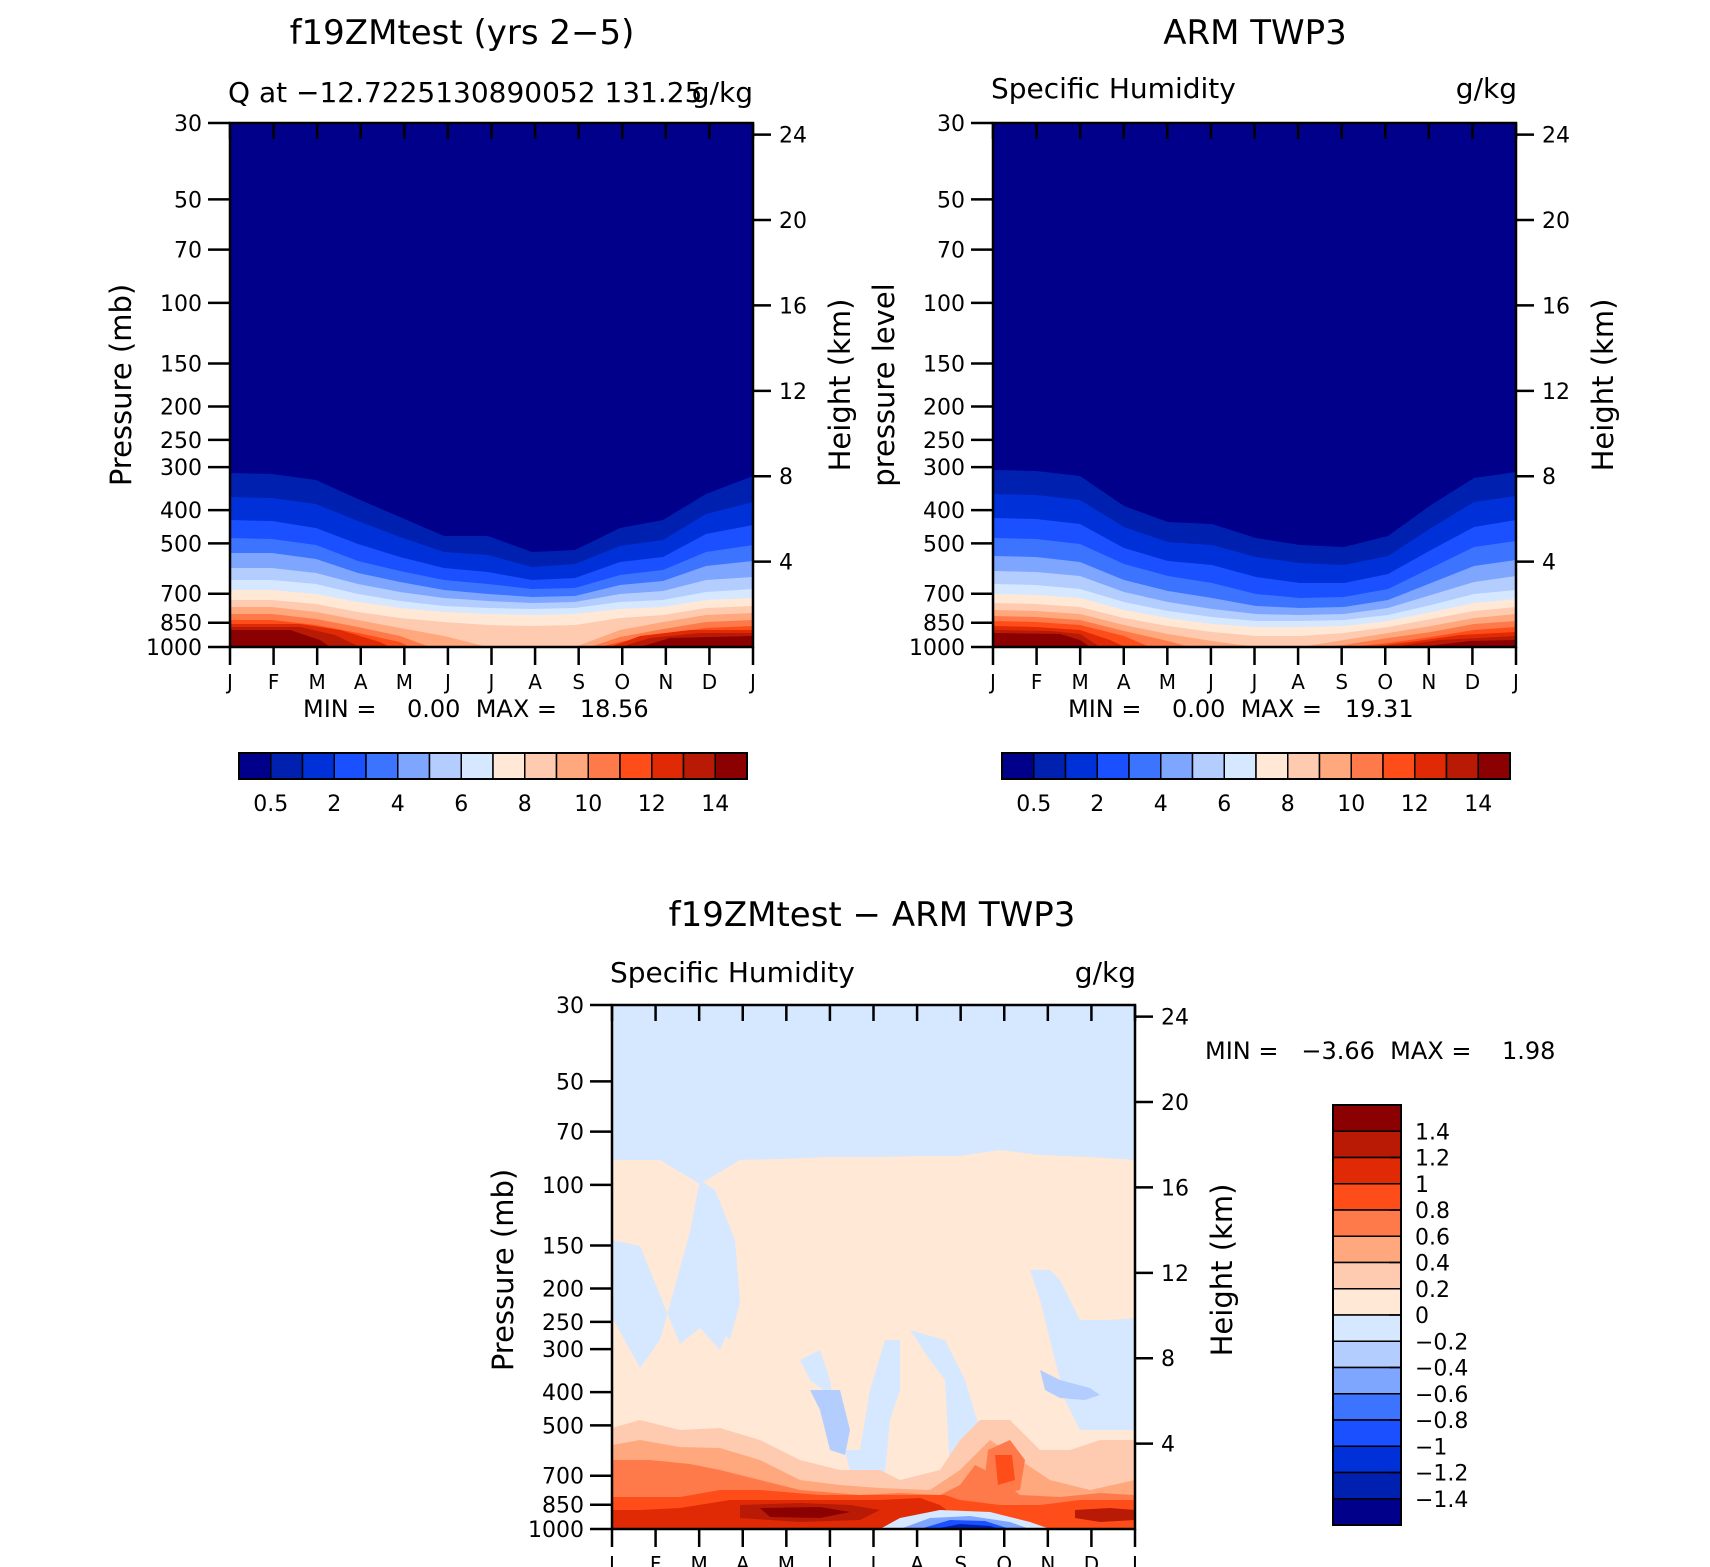 This screenshot has width=1710, height=1567. What do you see at coordinates (1175, 1018) in the screenshot?
I see `height-tick-label: 24` at bounding box center [1175, 1018].